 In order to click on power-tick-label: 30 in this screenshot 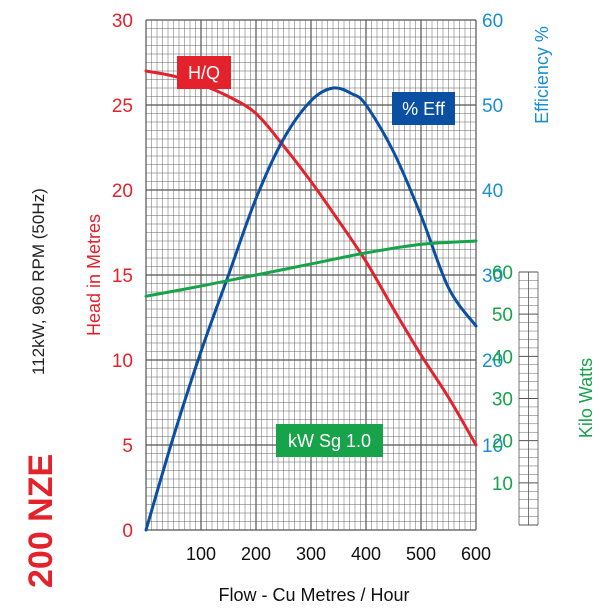, I will do `click(502, 400)`.